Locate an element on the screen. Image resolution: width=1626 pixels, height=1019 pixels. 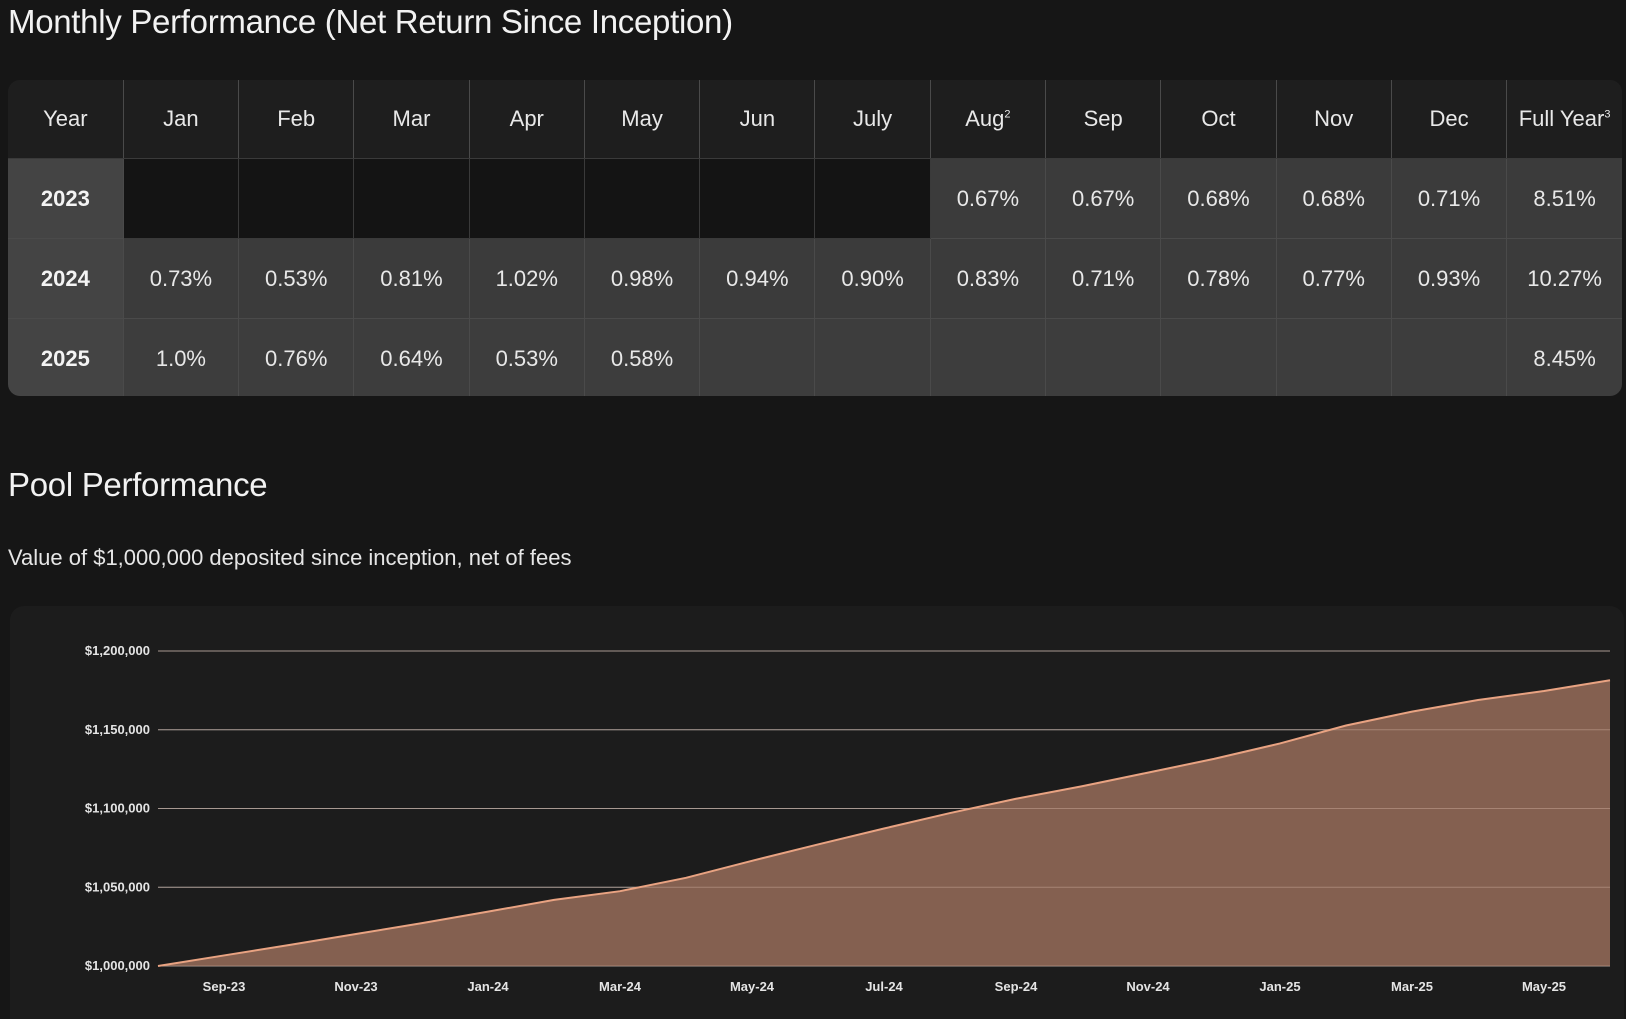
column-header: Jan is located at coordinates (181, 119).